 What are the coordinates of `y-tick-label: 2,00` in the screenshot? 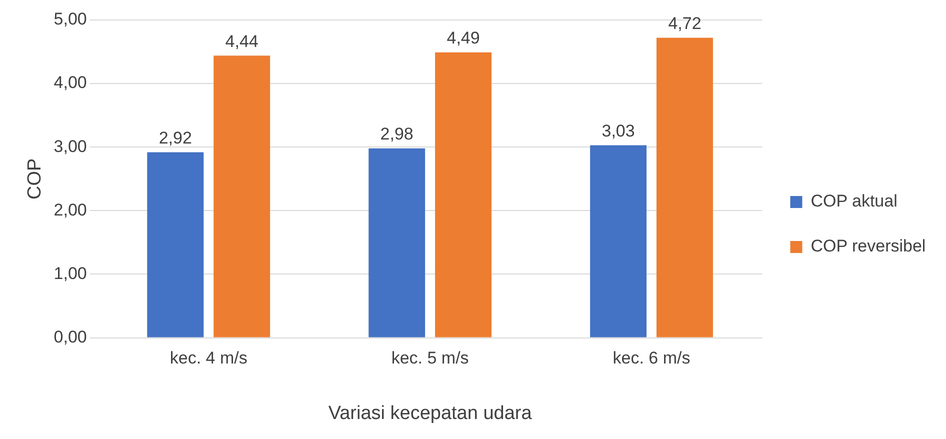 It's located at (70, 210).